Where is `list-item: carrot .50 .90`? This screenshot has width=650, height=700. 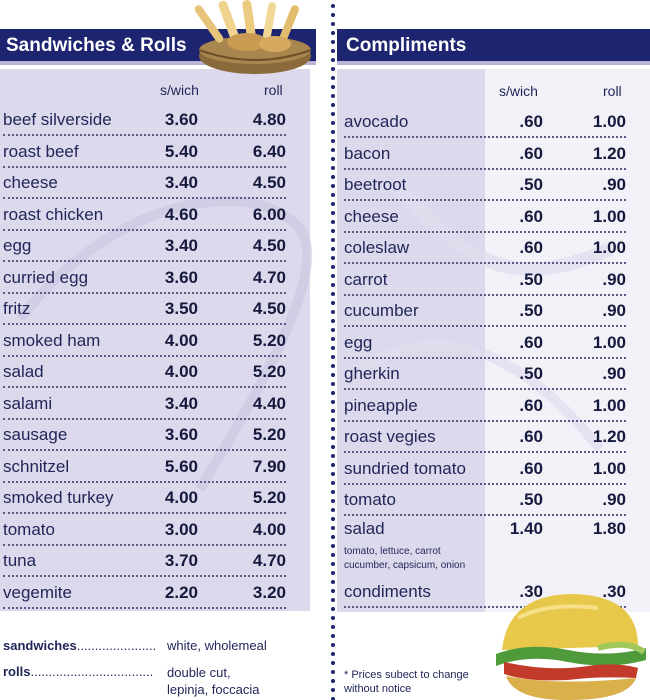
list-item: carrot .50 .90 is located at coordinates (485, 283).